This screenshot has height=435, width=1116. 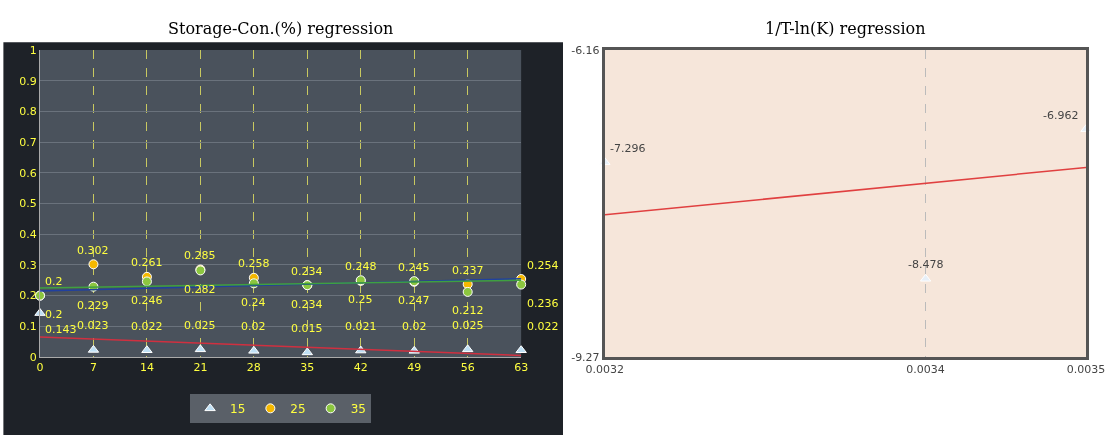 What do you see at coordinates (298, 409) in the screenshot?
I see `legend-label: 25` at bounding box center [298, 409].